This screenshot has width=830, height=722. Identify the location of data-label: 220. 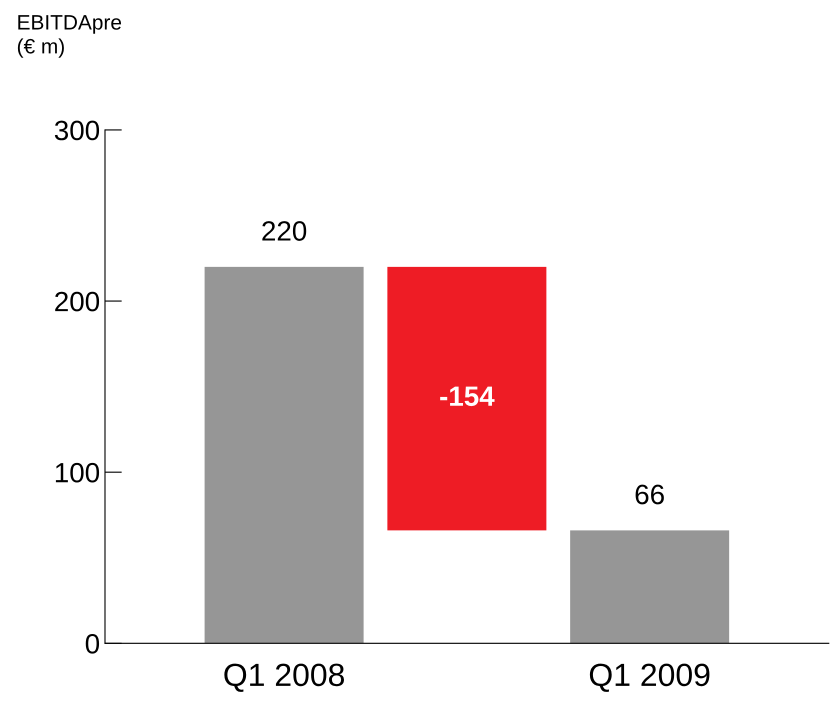
(284, 231).